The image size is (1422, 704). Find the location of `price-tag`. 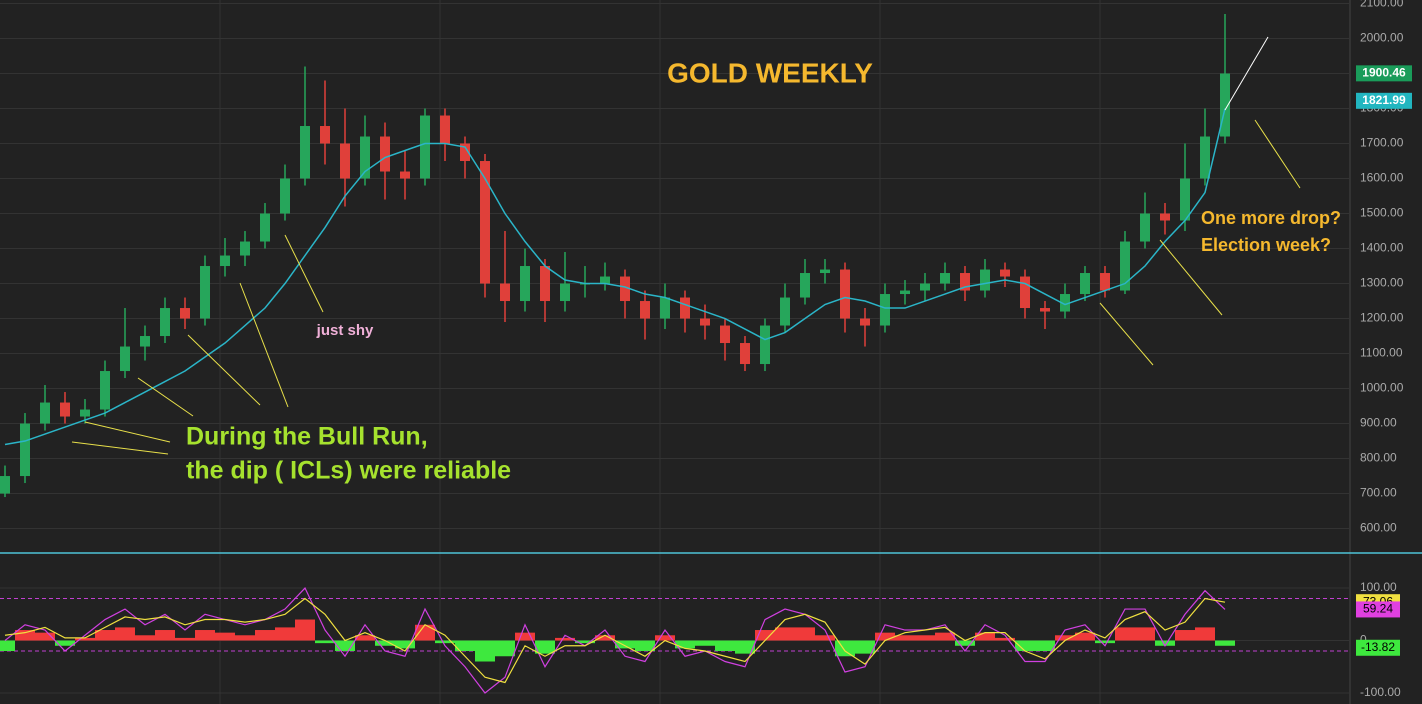

price-tag is located at coordinates (1384, 100).